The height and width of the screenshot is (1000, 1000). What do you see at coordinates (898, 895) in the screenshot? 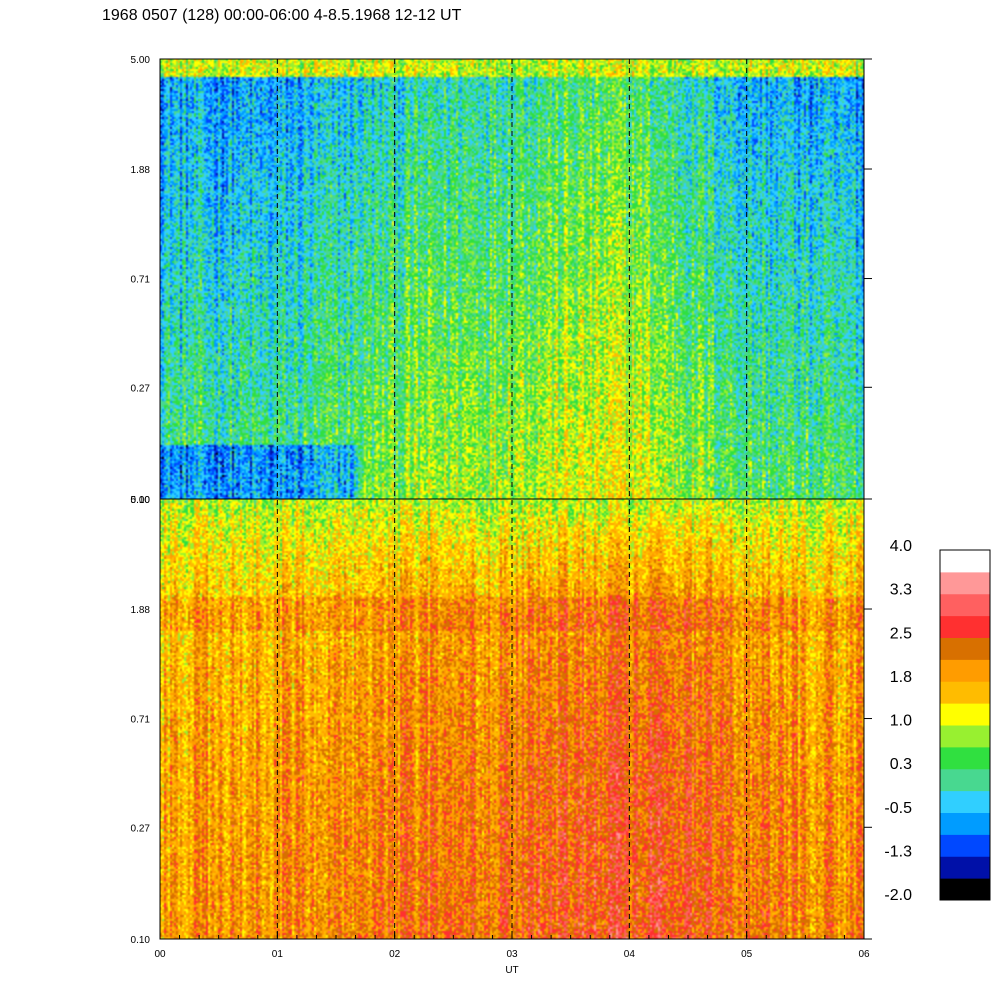
I see `colorbar-label: -2.0` at bounding box center [898, 895].